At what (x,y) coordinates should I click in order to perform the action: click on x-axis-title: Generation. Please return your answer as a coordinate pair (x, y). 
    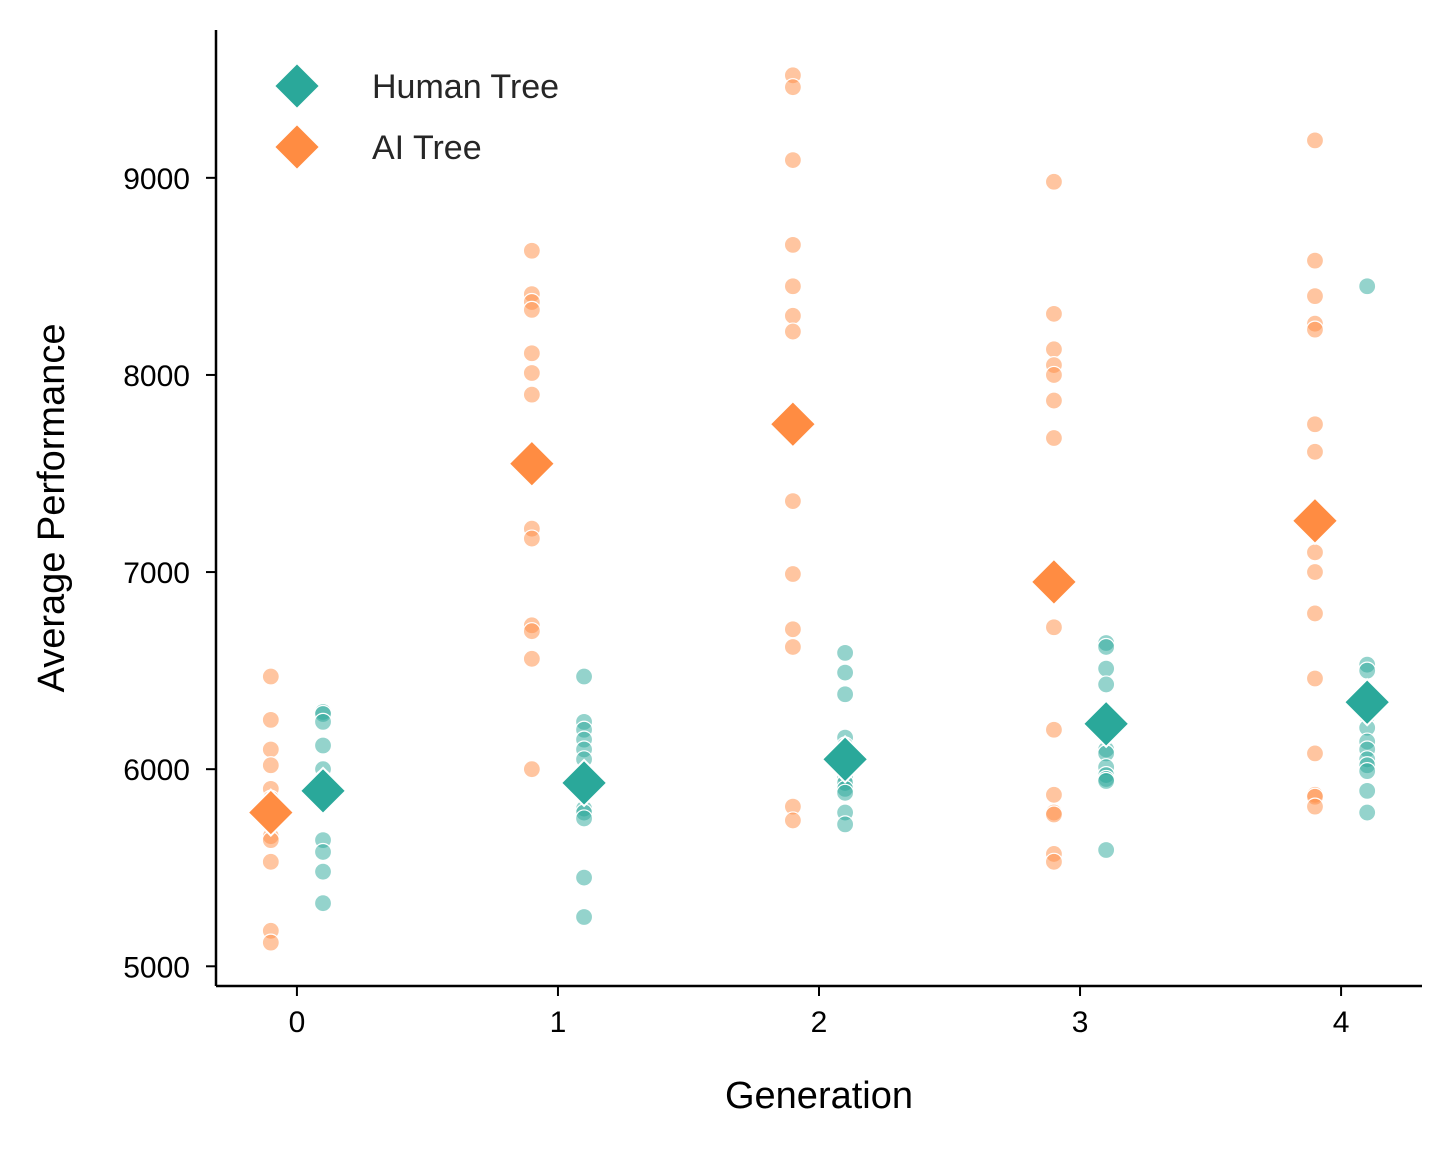
    Looking at the image, I should click on (819, 1096).